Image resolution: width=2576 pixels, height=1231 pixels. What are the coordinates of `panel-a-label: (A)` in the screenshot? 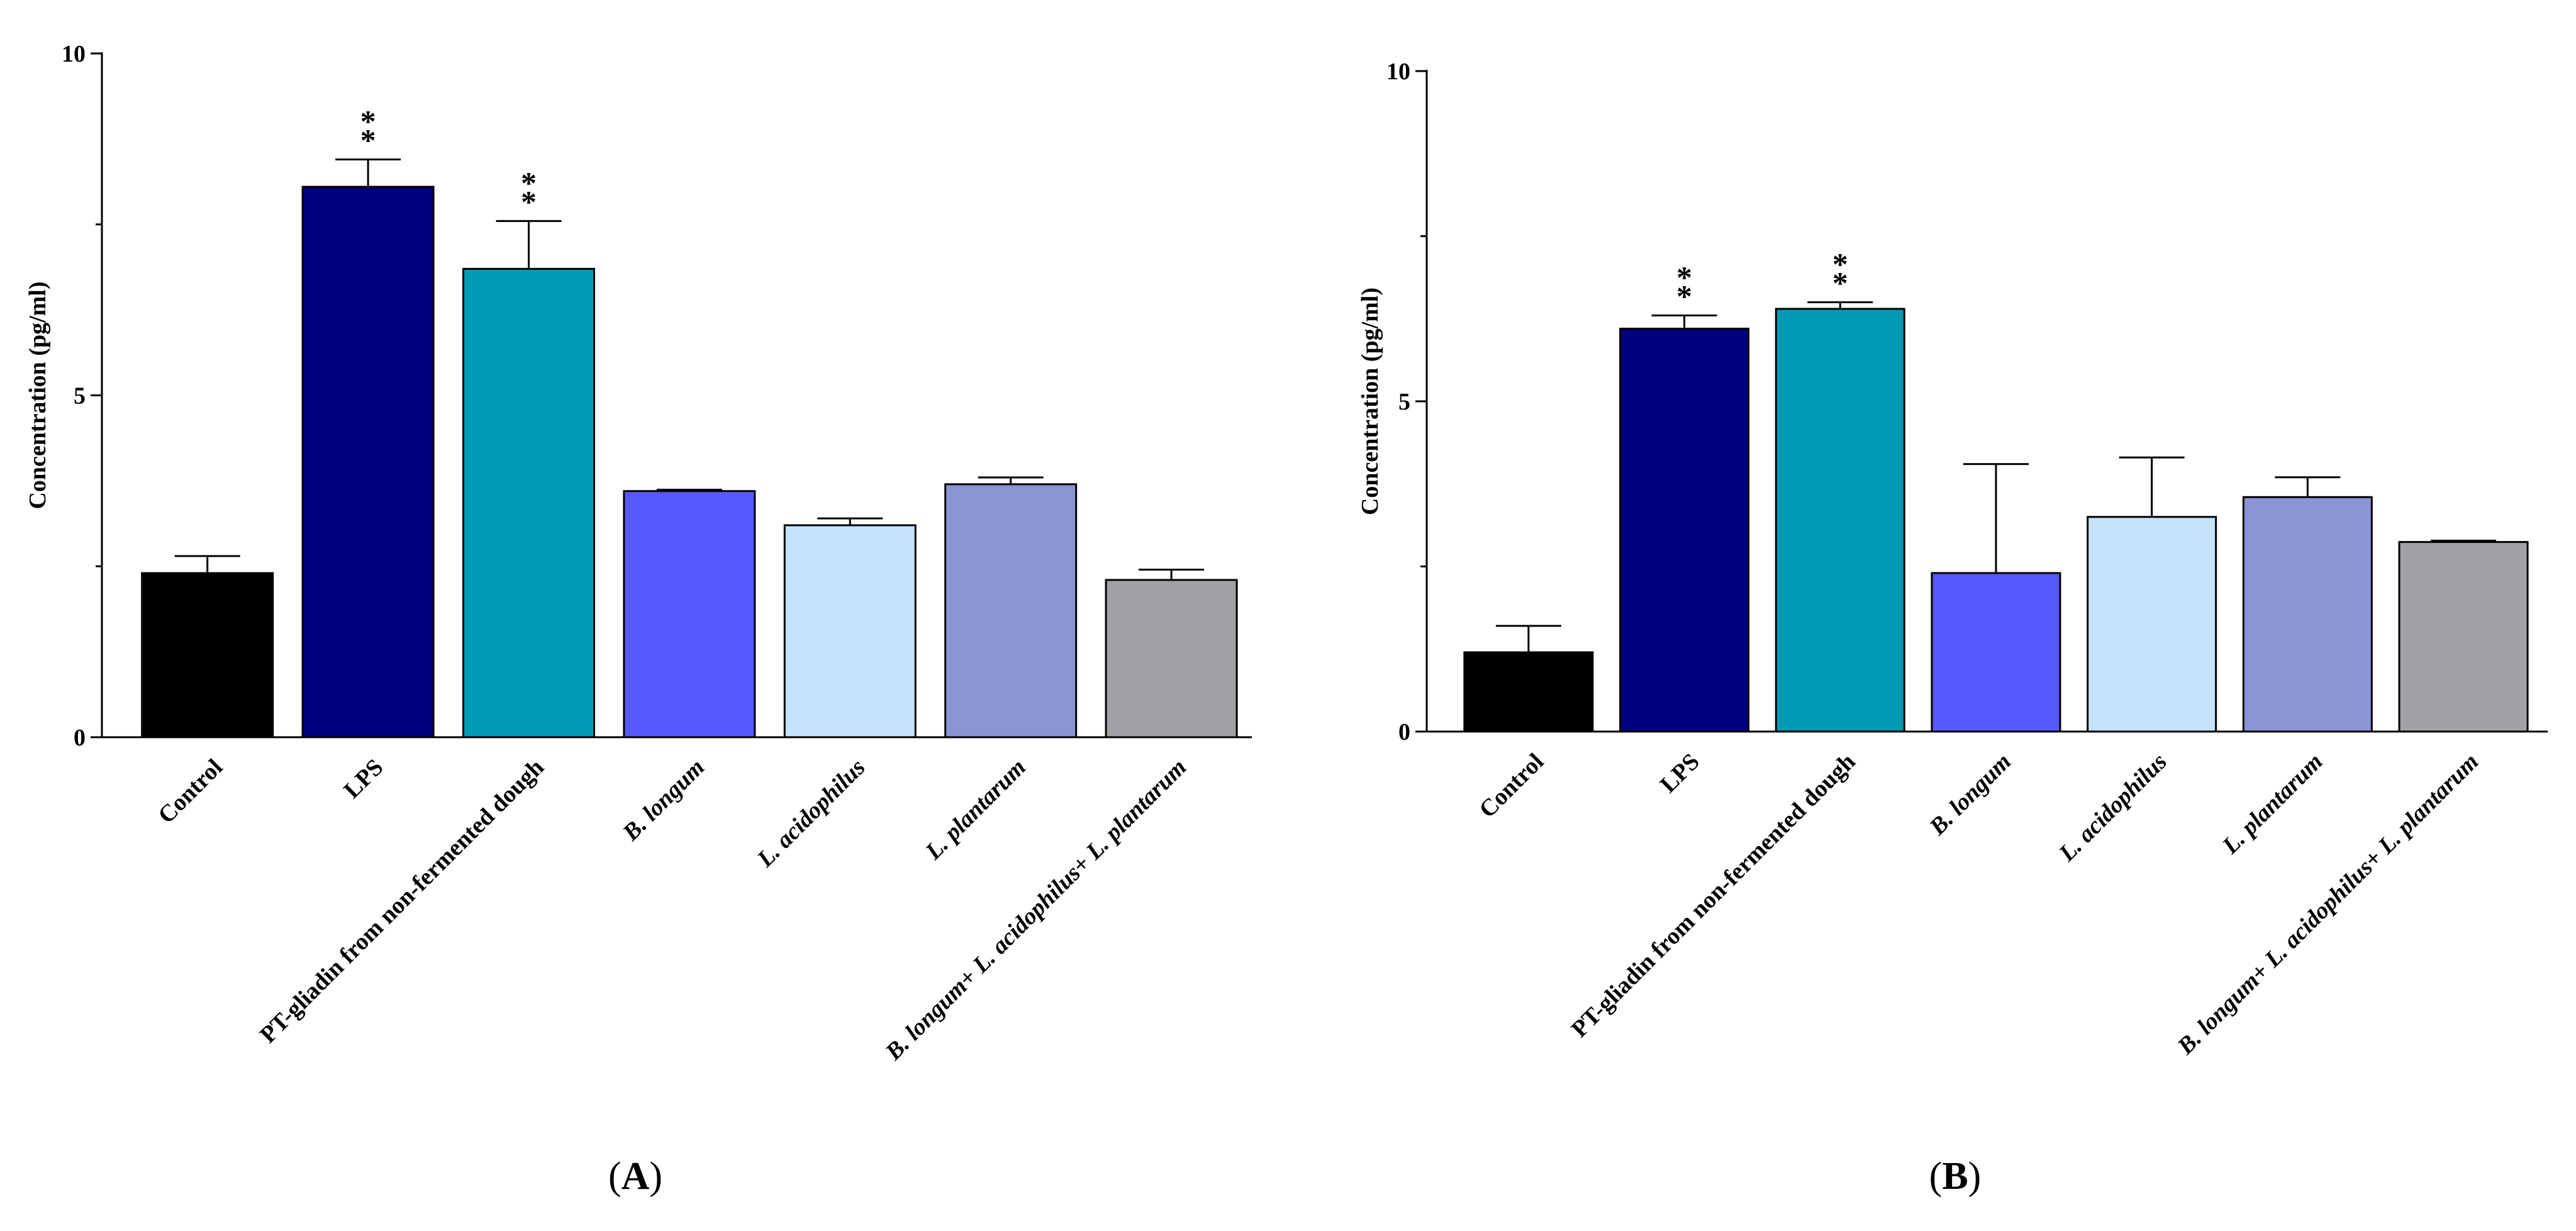 It's located at (635, 1176).